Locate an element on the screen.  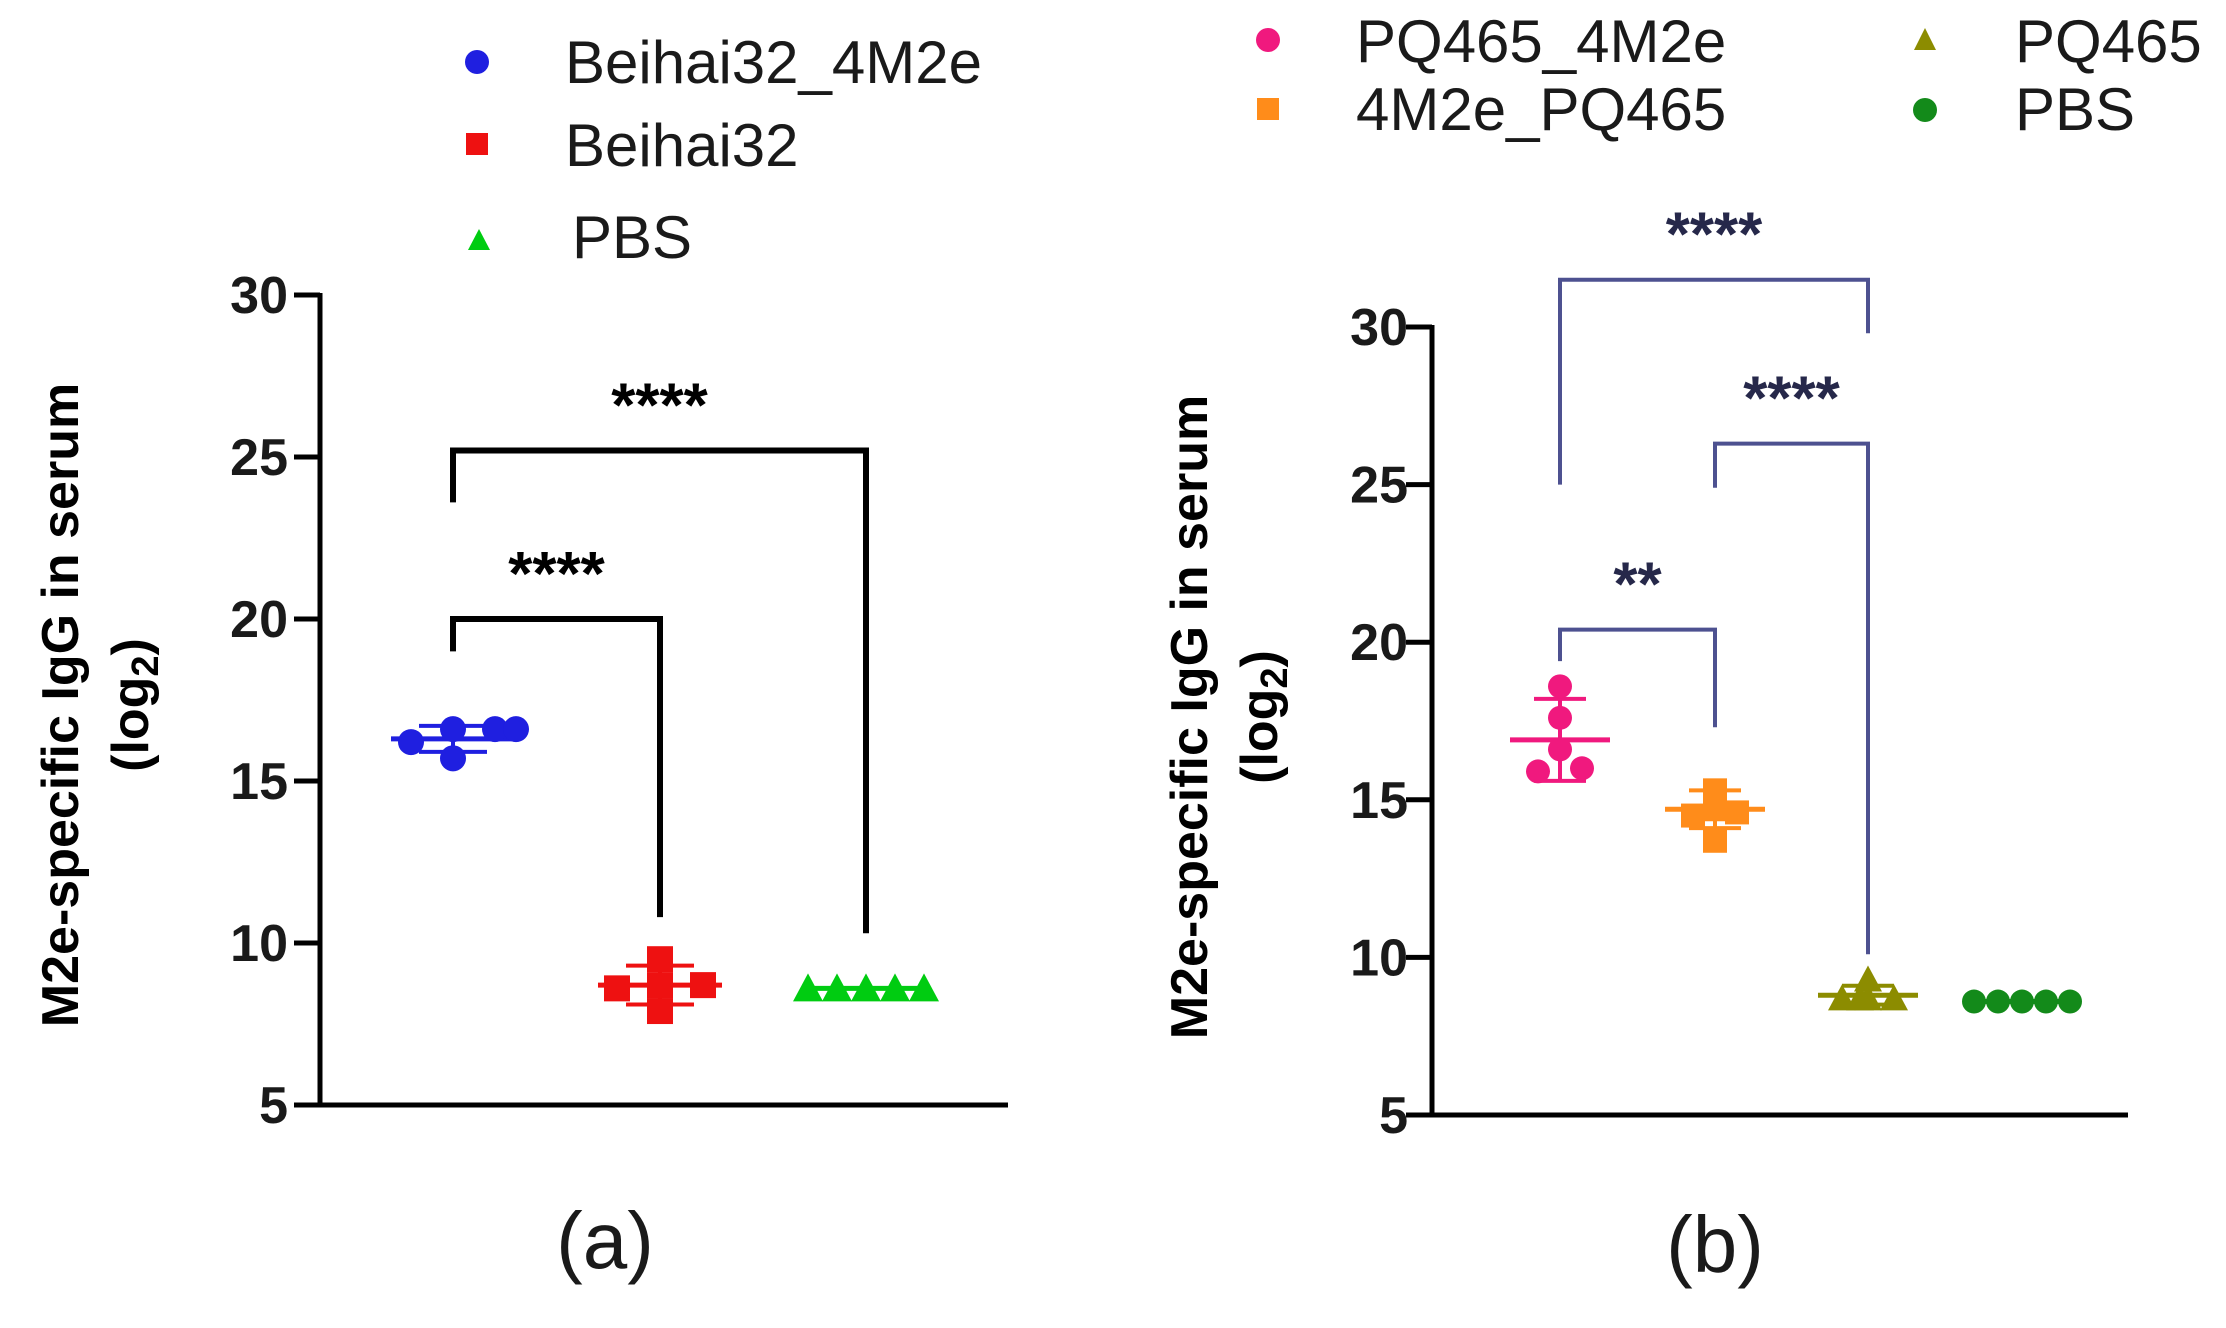
panel-b-brackets: ********** is located at coordinates (1714, 578).